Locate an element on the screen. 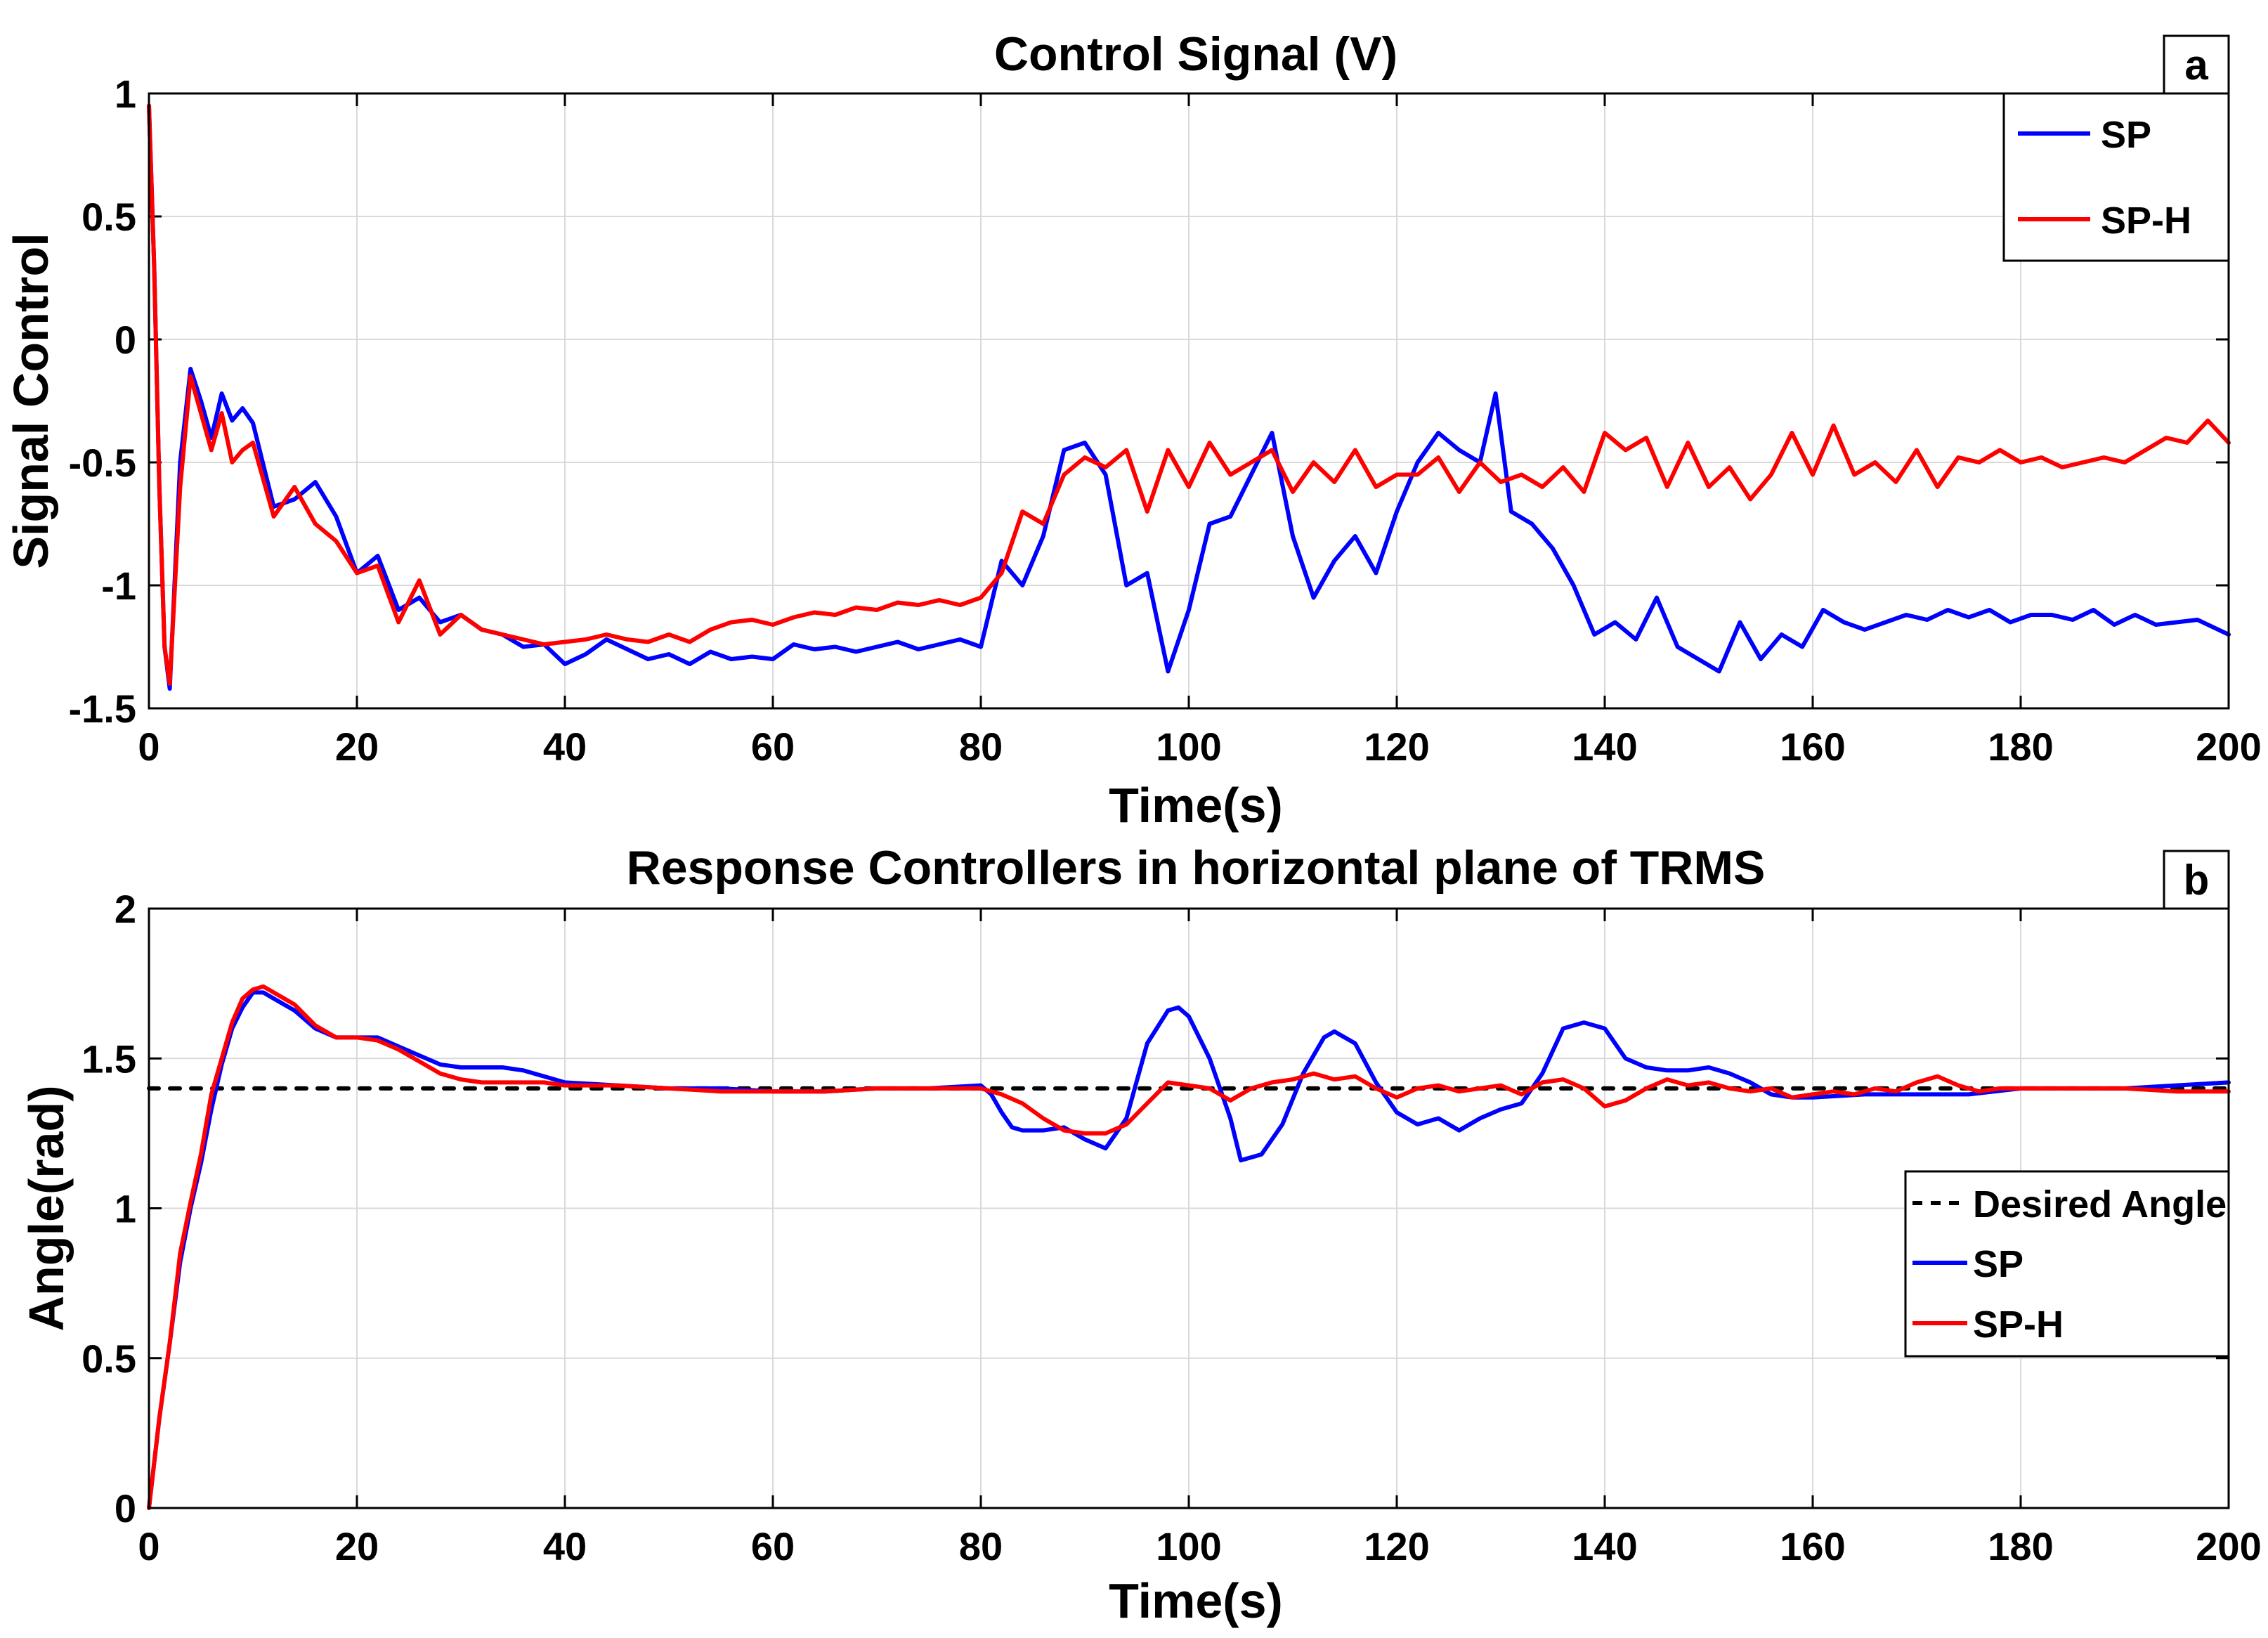  panel-a-x-tick-label: 160 is located at coordinates (1812, 746).